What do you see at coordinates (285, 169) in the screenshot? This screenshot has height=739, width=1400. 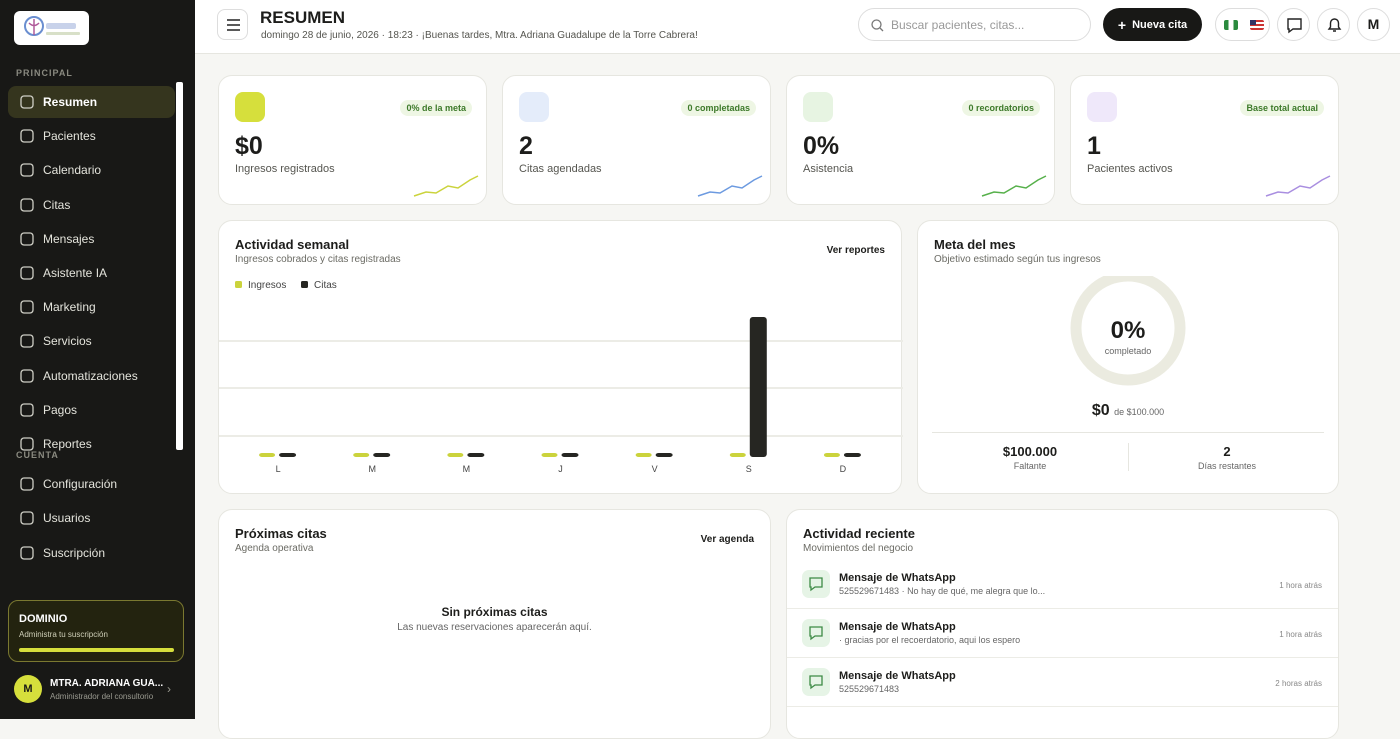 I see `kpi-label: Ingresos registrados` at bounding box center [285, 169].